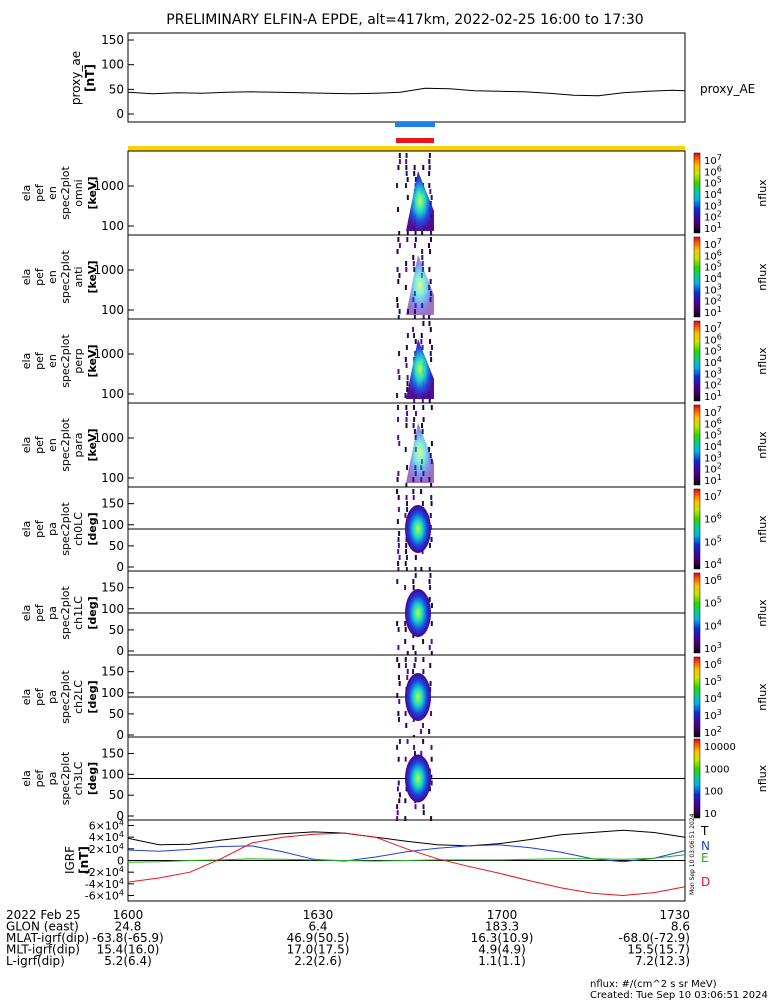 Image resolution: width=775 pixels, height=1000 pixels. What do you see at coordinates (710, 814) in the screenshot?
I see `colorbar-tick-label: 10` at bounding box center [710, 814].